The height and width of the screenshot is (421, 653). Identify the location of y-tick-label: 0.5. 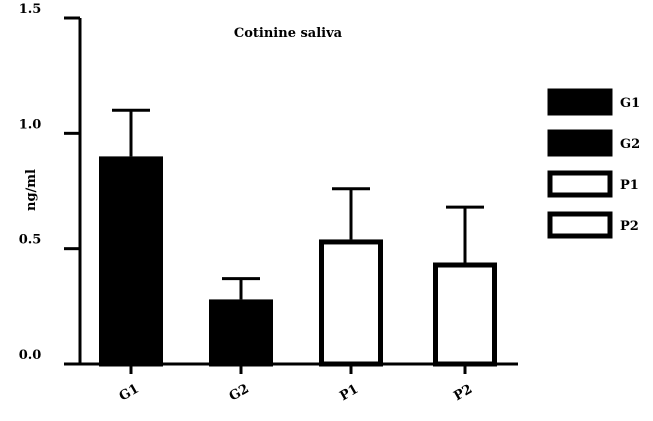
(30, 240).